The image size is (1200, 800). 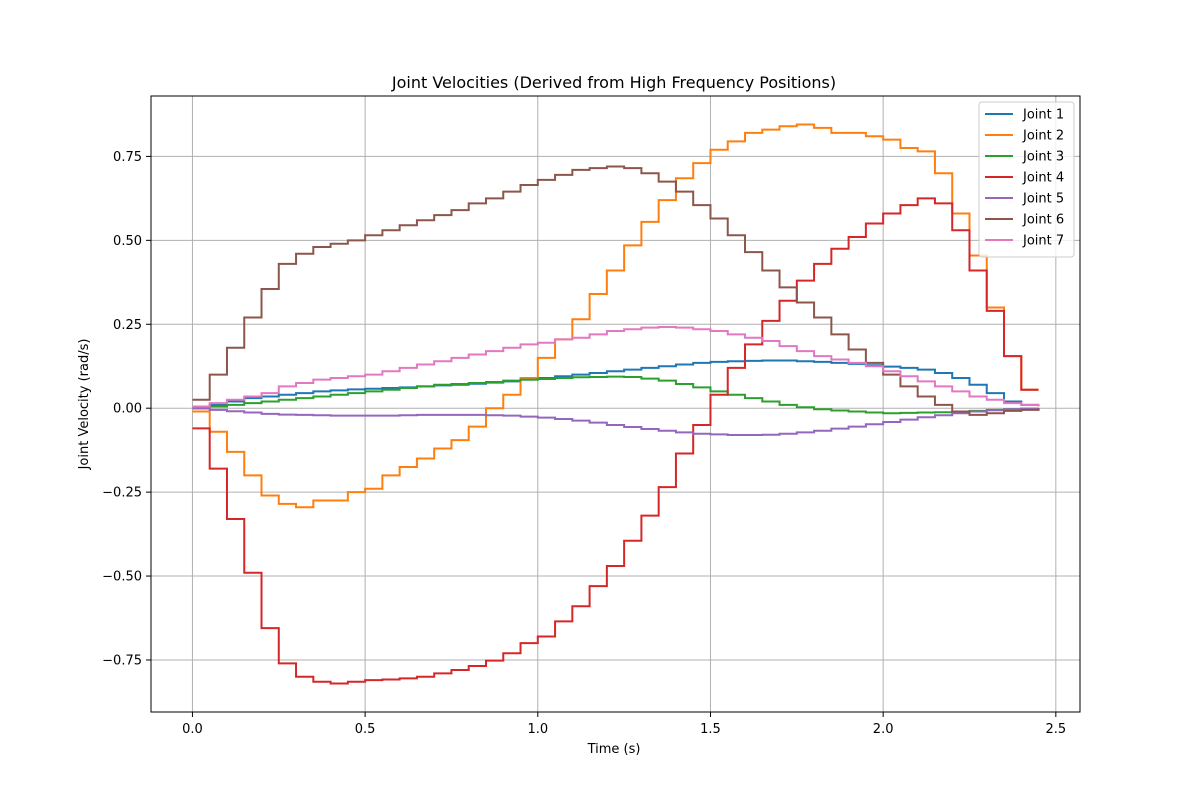 I want to click on y-axis-label: Joint Velocity (rad/s), so click(x=84, y=405).